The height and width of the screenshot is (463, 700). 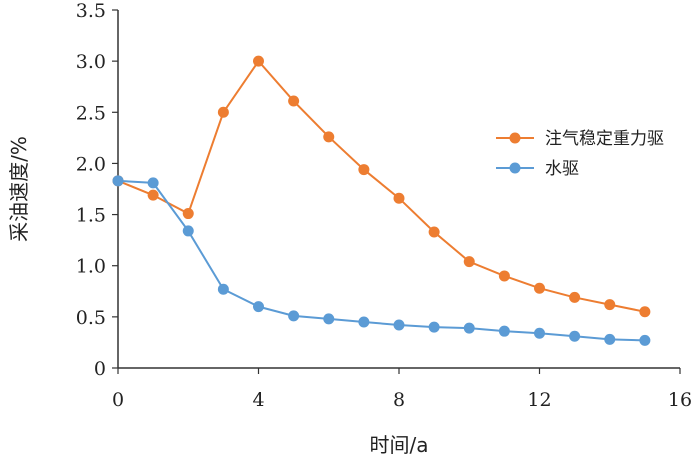 I want to click on y-tick-label: 3.0, so click(x=91, y=62).